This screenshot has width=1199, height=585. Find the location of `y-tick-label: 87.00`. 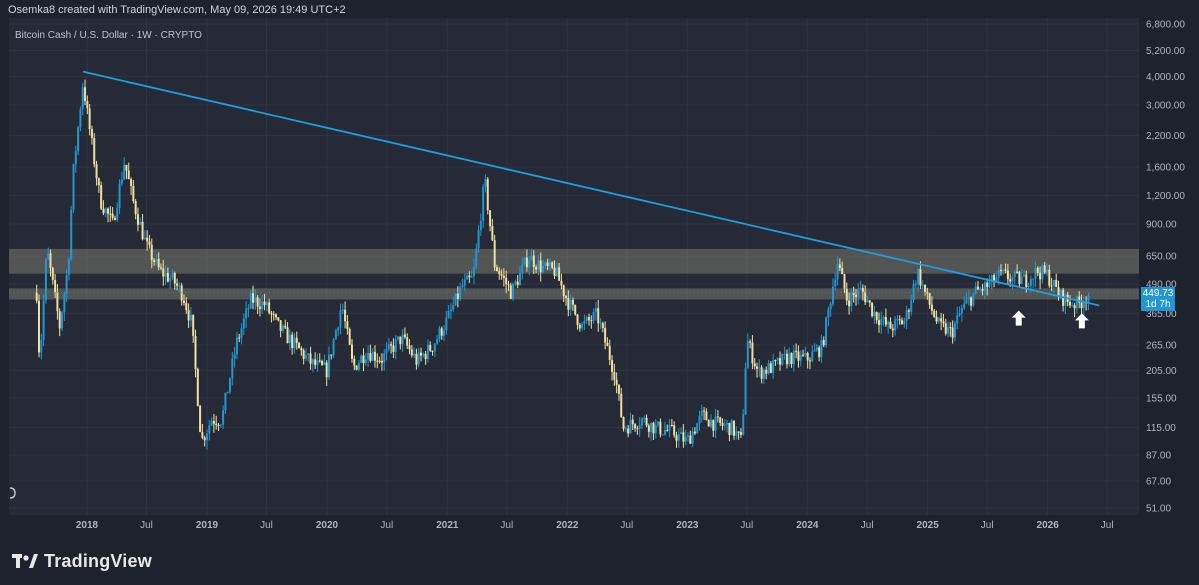

y-tick-label: 87.00 is located at coordinates (1158, 456).